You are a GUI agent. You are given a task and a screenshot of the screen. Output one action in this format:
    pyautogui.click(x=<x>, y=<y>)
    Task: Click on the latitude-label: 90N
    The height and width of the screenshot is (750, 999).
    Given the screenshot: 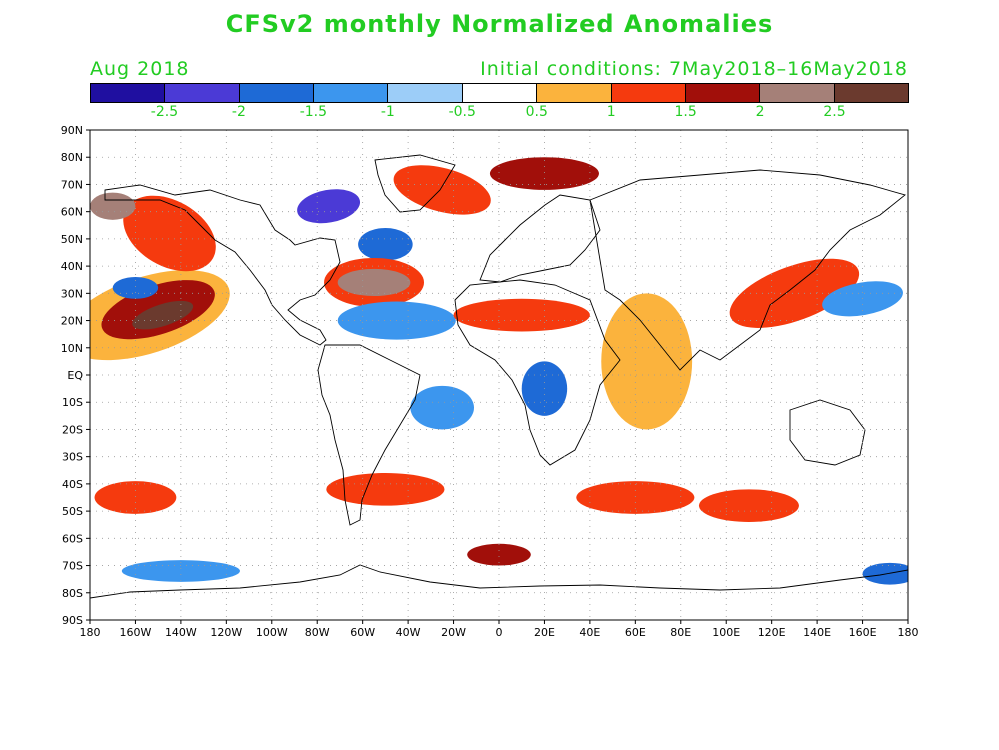 What is the action you would take?
    pyautogui.click(x=72, y=130)
    